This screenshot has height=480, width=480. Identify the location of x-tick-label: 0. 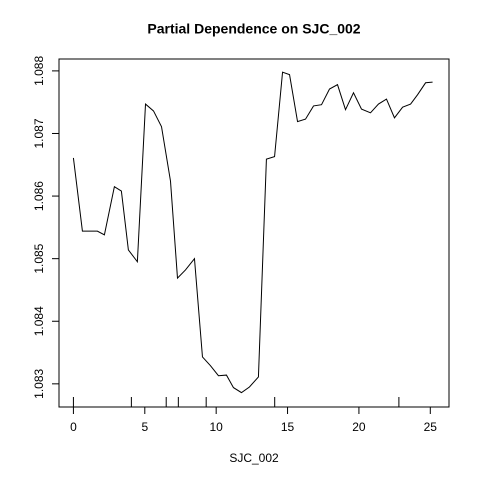
(73, 427).